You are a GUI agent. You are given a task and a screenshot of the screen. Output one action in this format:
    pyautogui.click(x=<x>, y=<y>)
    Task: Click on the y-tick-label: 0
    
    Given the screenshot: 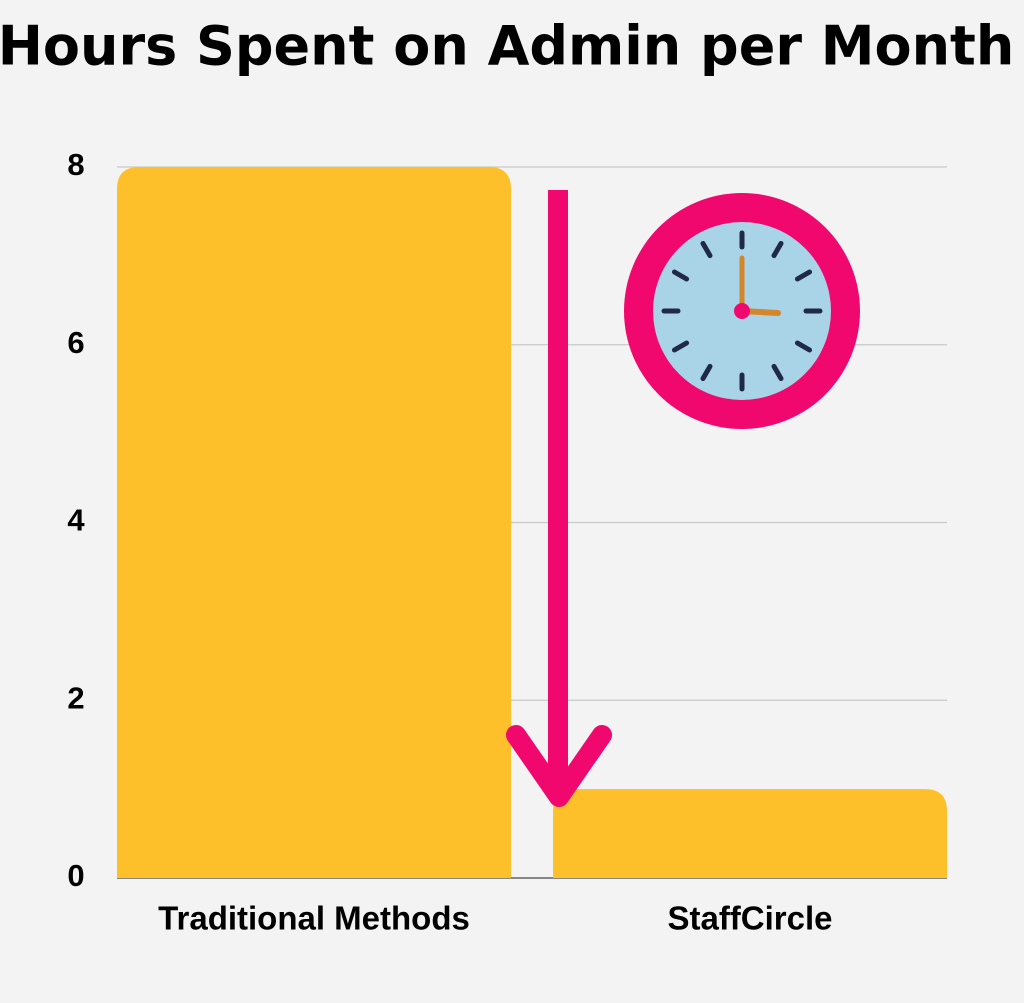 What is the action you would take?
    pyautogui.click(x=75, y=875)
    